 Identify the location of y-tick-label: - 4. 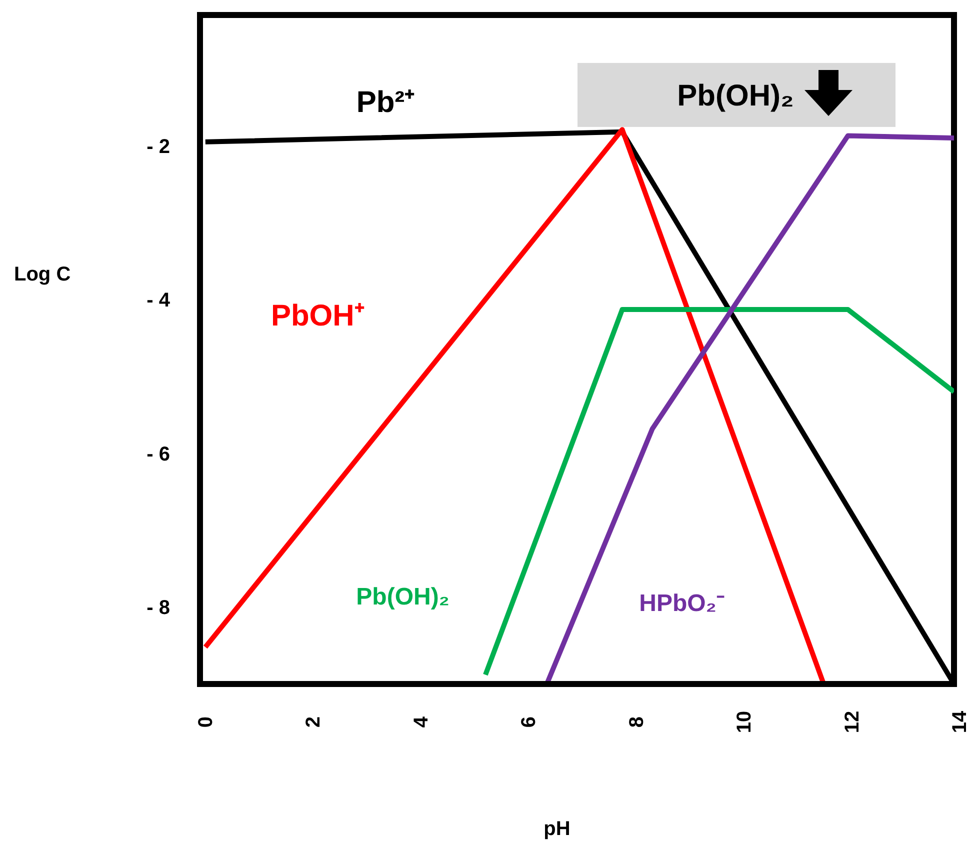
(158, 301).